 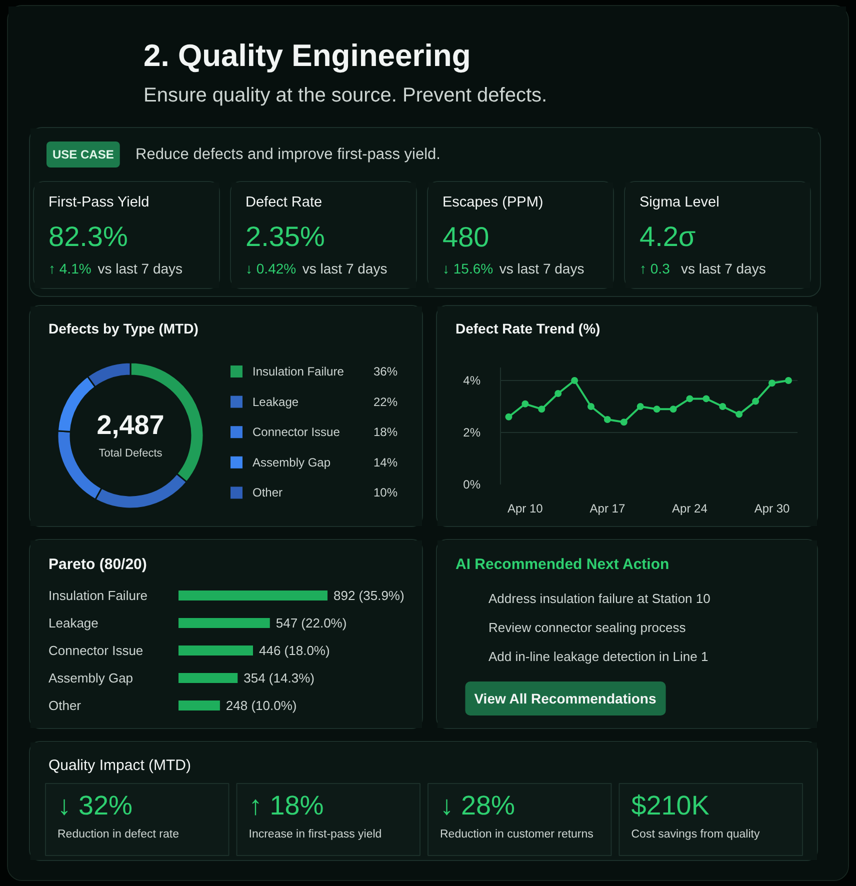 What do you see at coordinates (279, 678) in the screenshot?
I see `data-label: 354 (14.3%)` at bounding box center [279, 678].